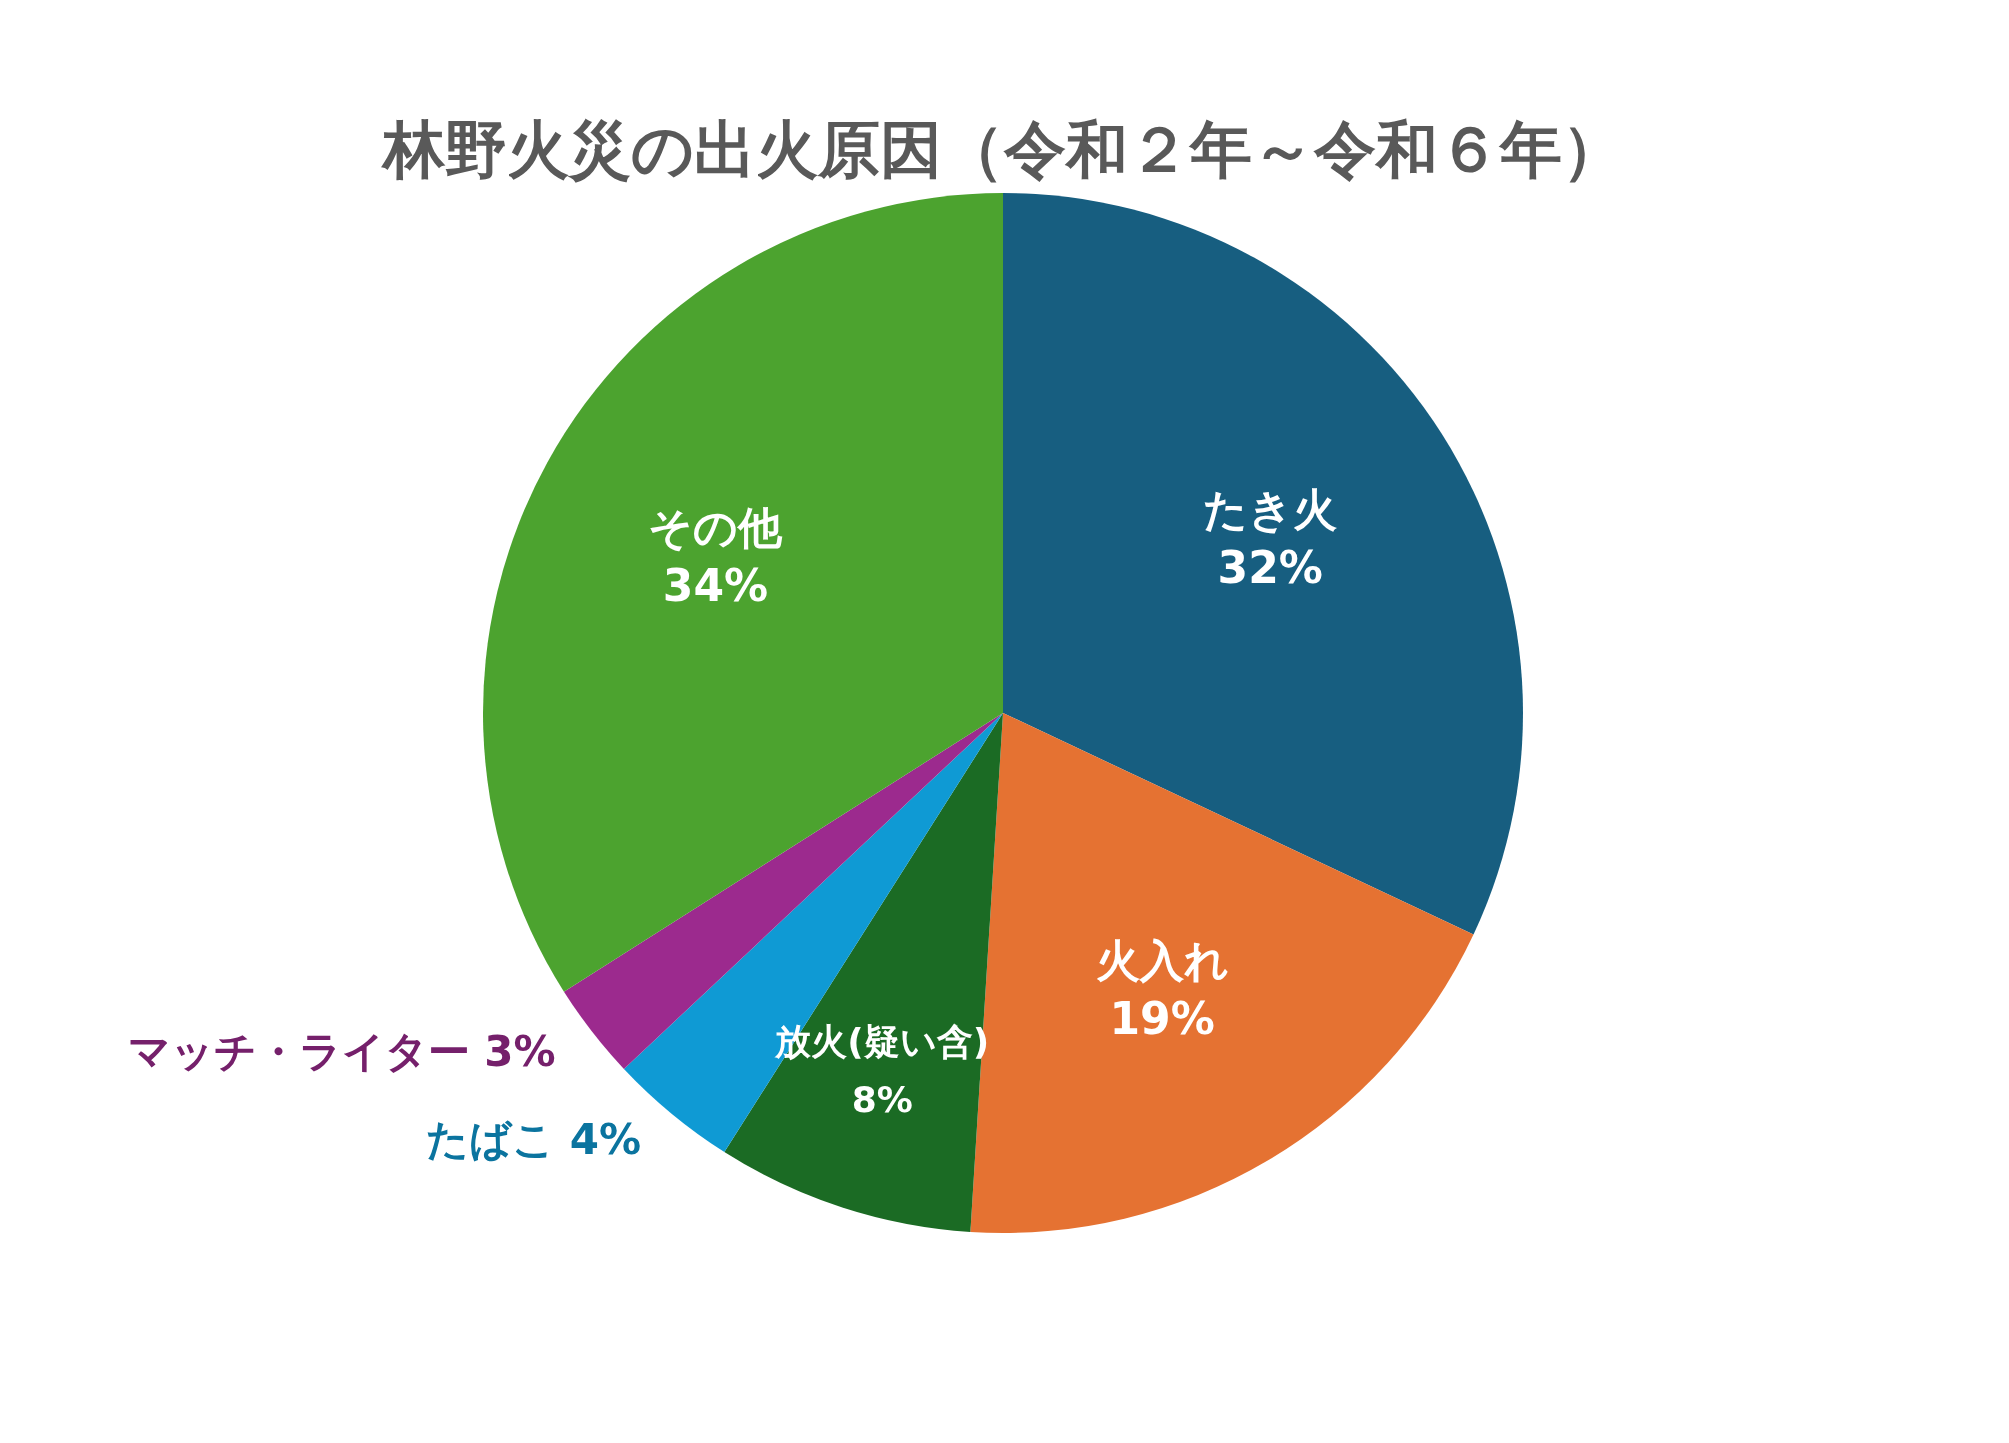  What do you see at coordinates (715, 585) in the screenshot?
I see `data-label: 34%` at bounding box center [715, 585].